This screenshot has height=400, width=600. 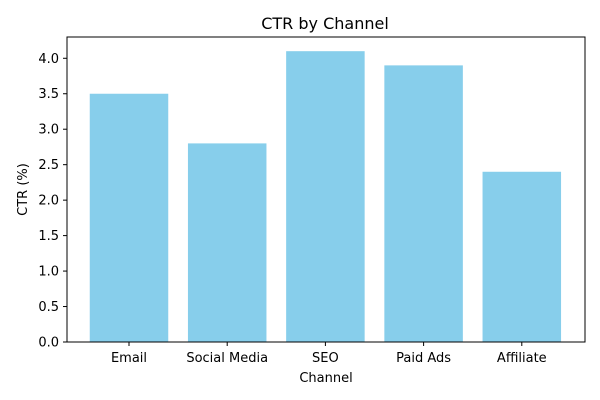 I want to click on bar-seo, so click(x=325, y=197).